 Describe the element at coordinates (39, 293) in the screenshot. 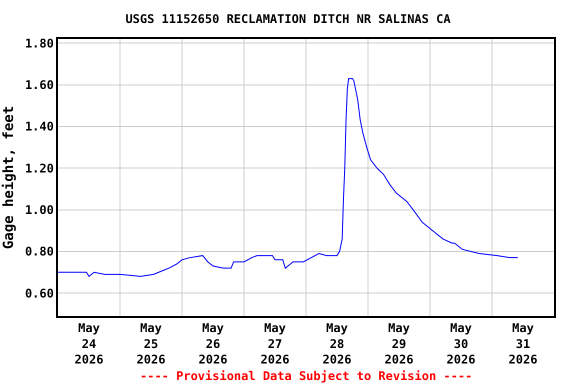

I see `y-tick-label: 0.60` at that location.